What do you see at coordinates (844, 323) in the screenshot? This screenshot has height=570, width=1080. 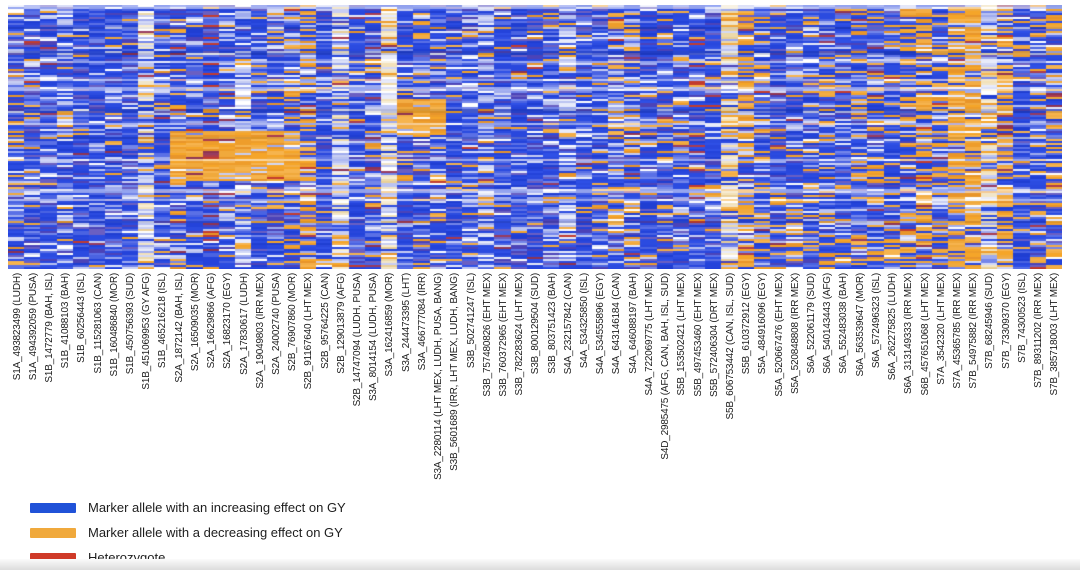 I see `x-axis-label: S6A_552483038 (BAH)` at bounding box center [844, 323].